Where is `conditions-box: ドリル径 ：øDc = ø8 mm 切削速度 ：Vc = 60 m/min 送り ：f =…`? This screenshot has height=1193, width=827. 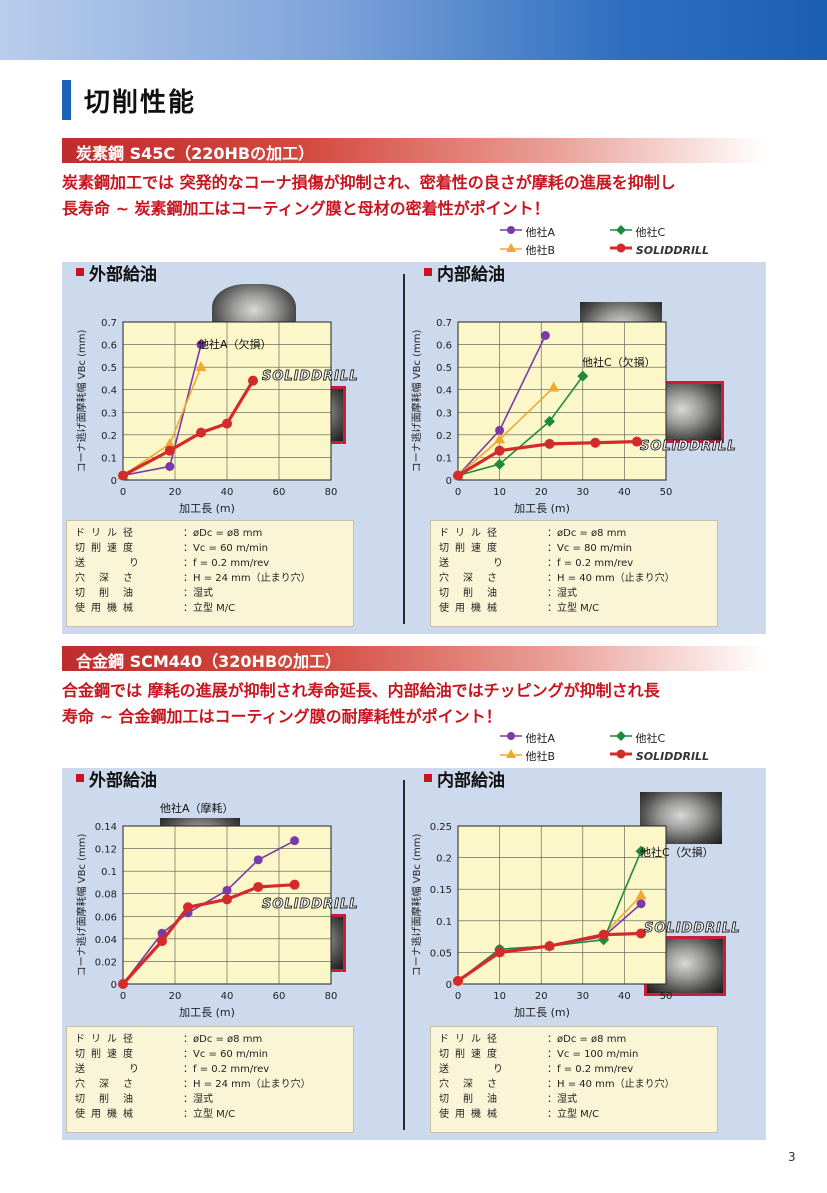
conditions-box: ドリル径 ：øDc = ø8 mm 切削速度 ：Vc = 60 m/min 送り ：f =… is located at coordinates (210, 1079).